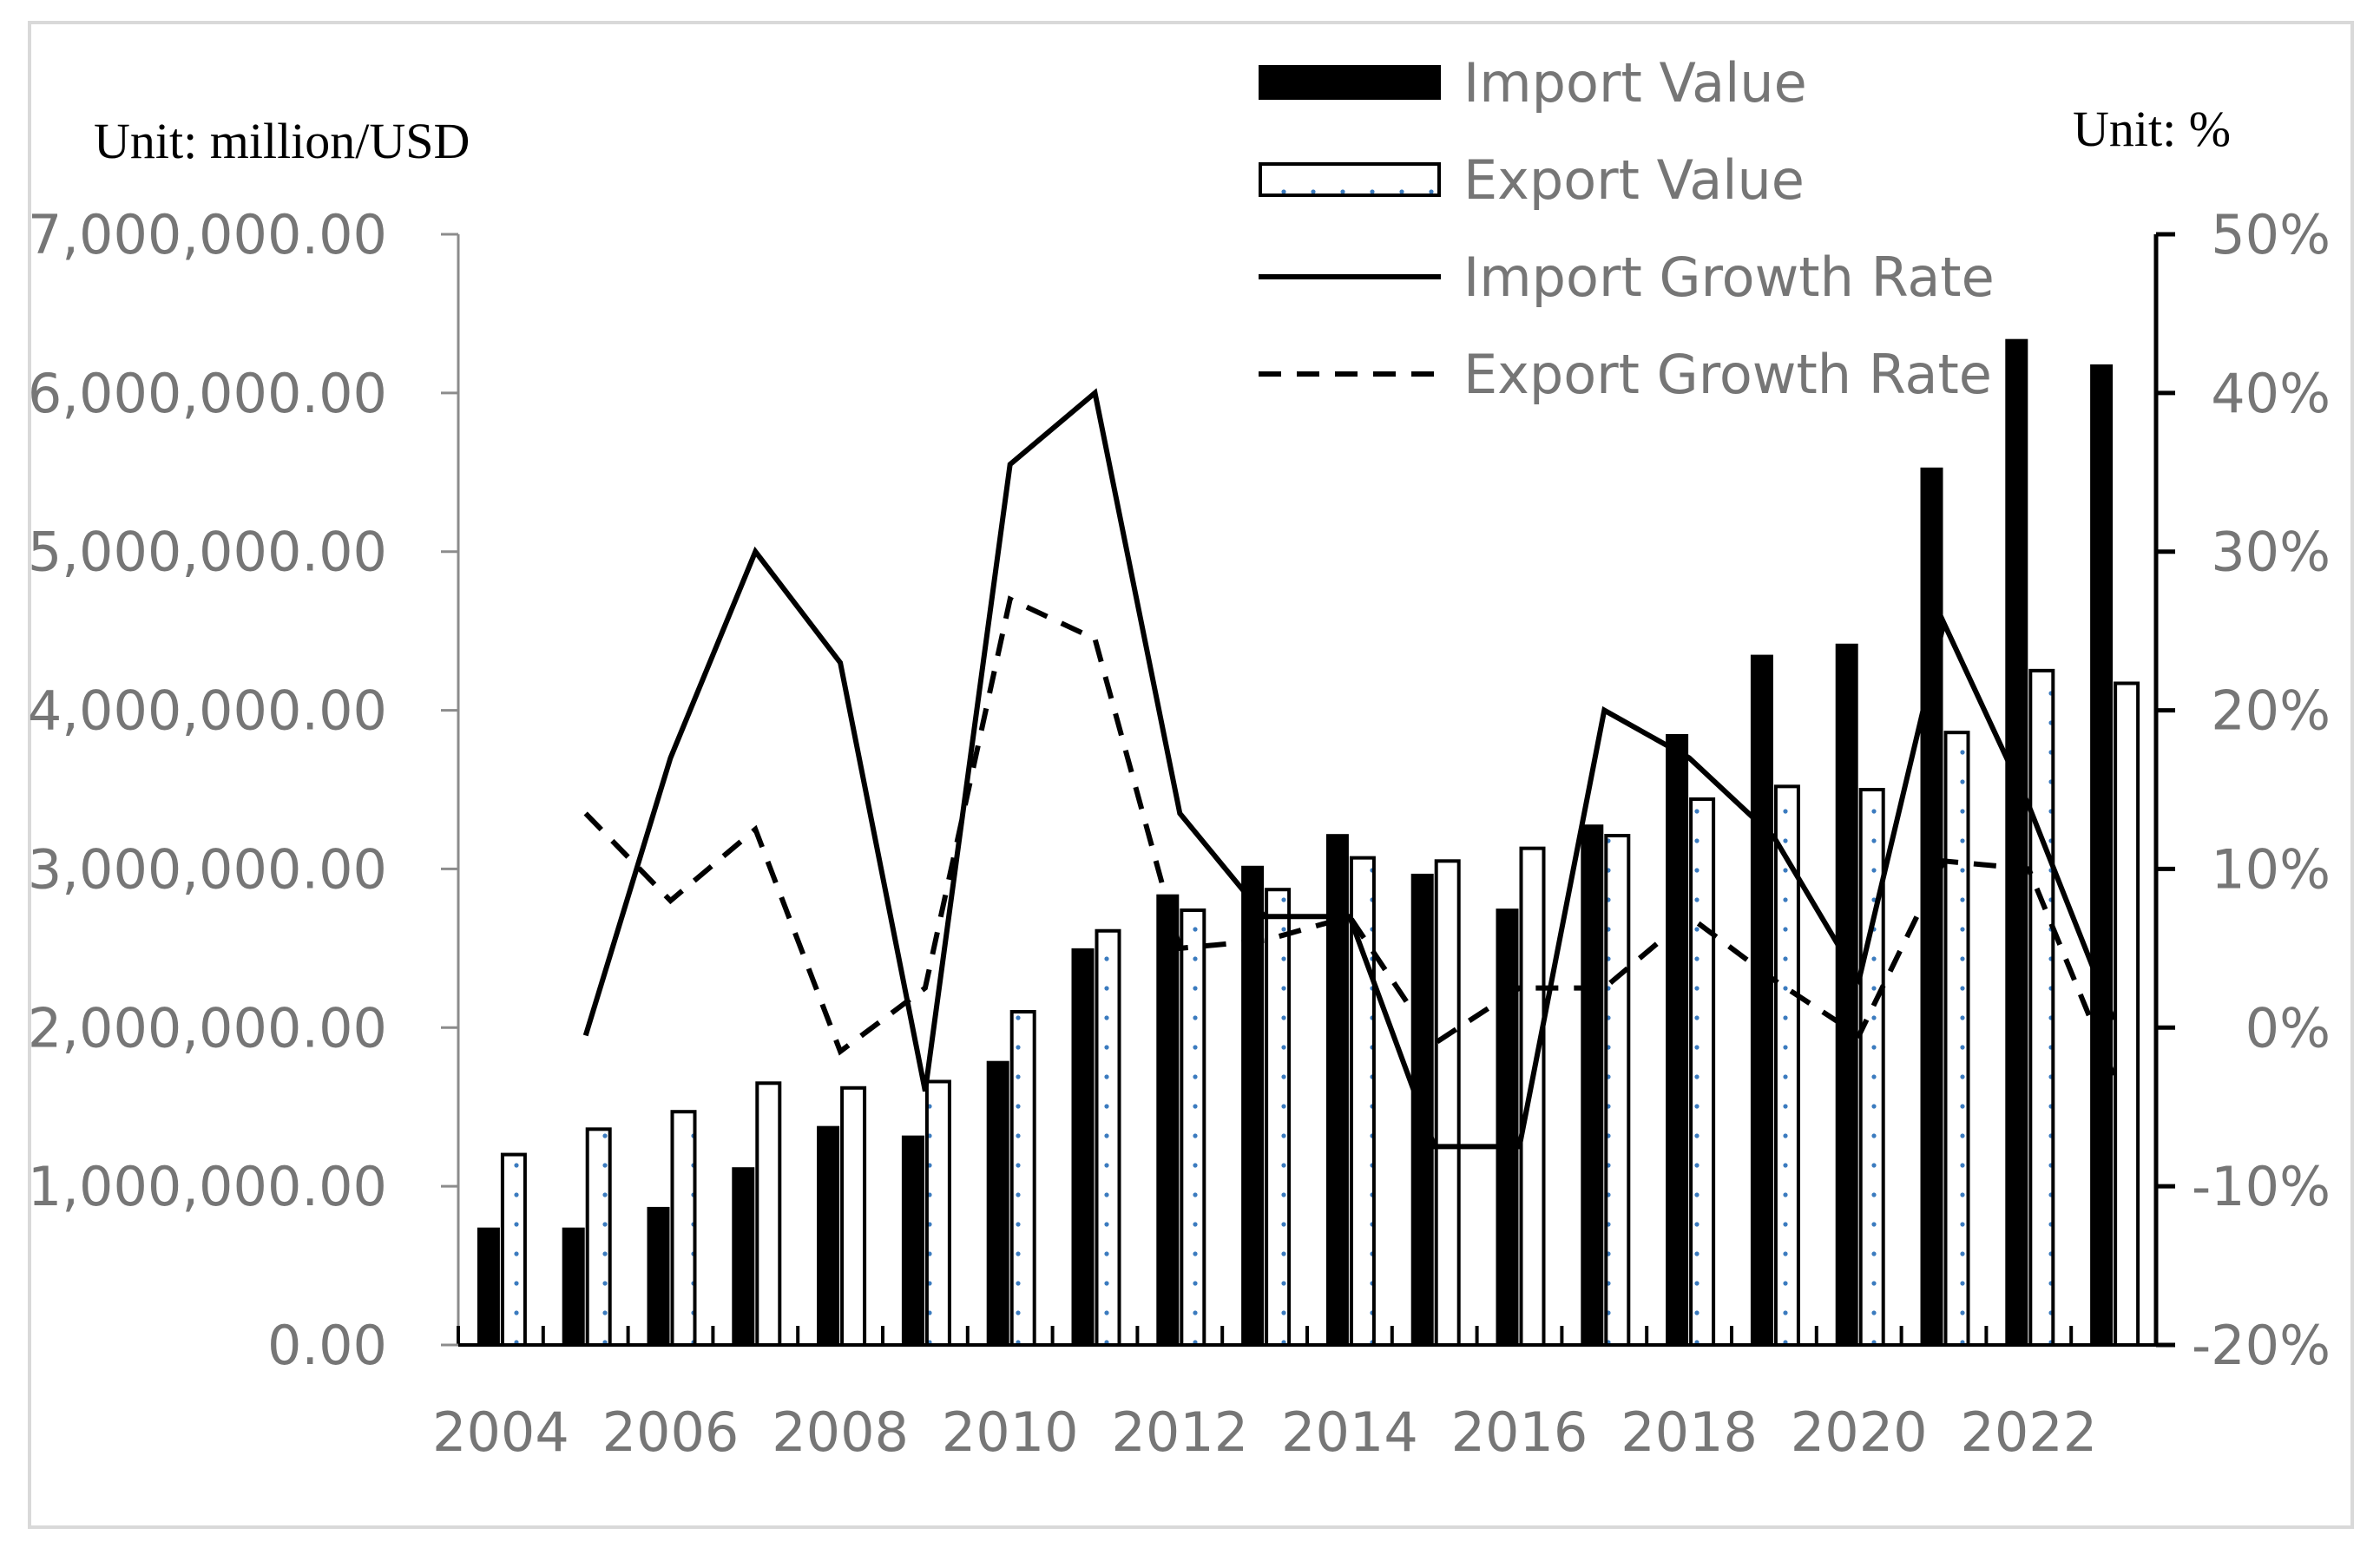  What do you see at coordinates (2271, 552) in the screenshot?
I see `right-y-tick-label: 30%` at bounding box center [2271, 552].